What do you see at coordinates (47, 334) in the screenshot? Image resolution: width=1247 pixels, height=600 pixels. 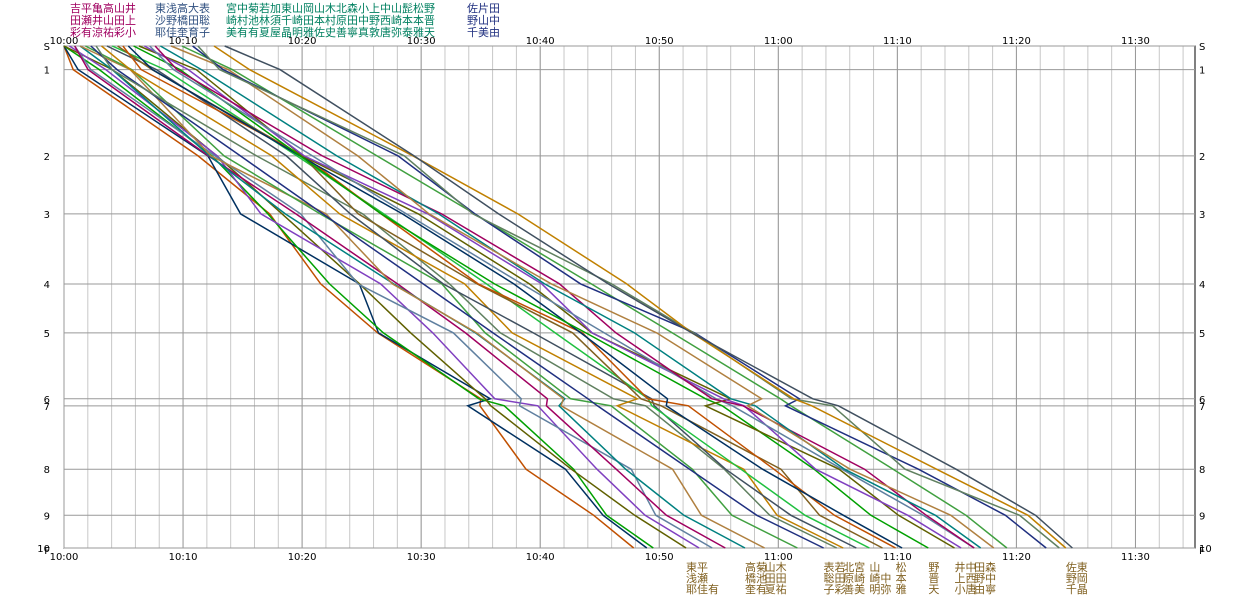 I see `station-label-left: 5` at bounding box center [47, 334].